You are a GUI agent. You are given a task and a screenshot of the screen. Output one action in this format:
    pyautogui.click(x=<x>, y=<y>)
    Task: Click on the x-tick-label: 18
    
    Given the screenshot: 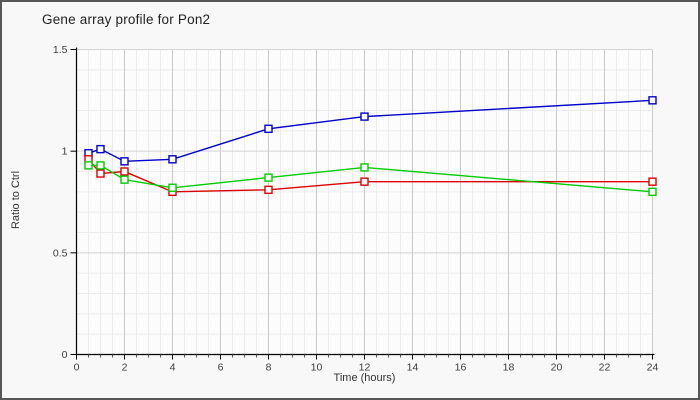 What is the action you would take?
    pyautogui.click(x=509, y=368)
    